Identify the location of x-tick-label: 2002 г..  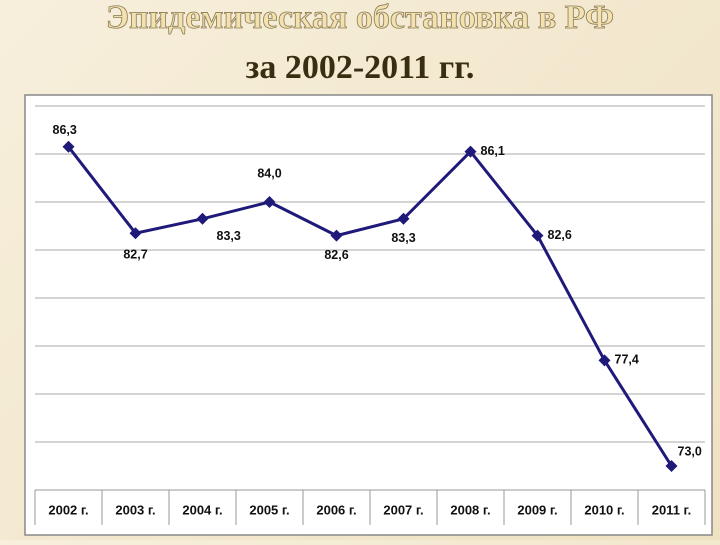
(68, 509).